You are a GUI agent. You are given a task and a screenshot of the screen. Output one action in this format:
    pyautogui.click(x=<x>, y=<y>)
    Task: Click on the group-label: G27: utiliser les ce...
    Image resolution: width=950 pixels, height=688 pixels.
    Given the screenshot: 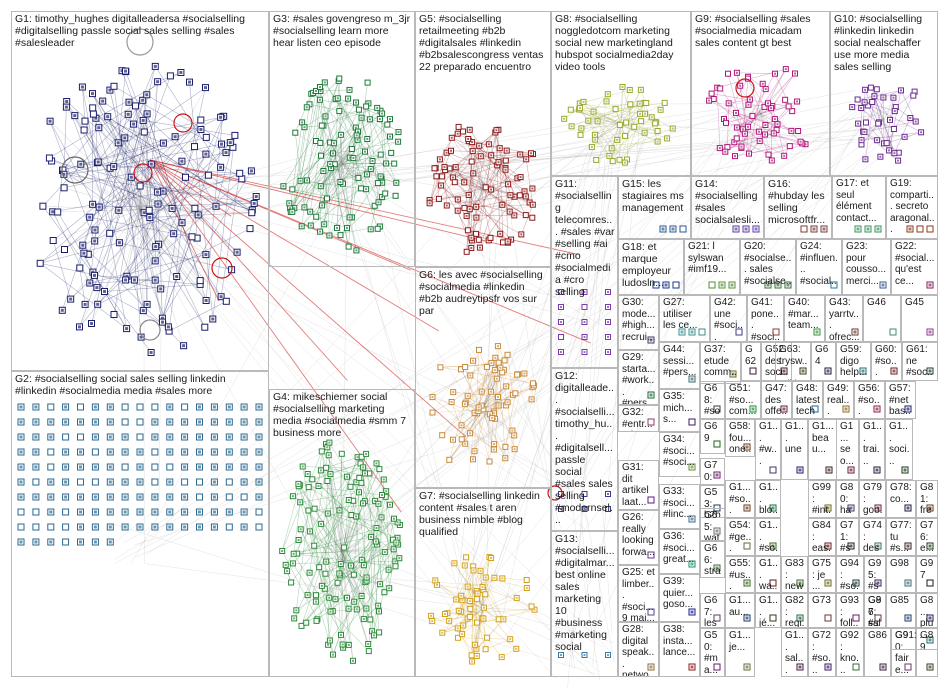 What is the action you would take?
    pyautogui.click(x=680, y=314)
    